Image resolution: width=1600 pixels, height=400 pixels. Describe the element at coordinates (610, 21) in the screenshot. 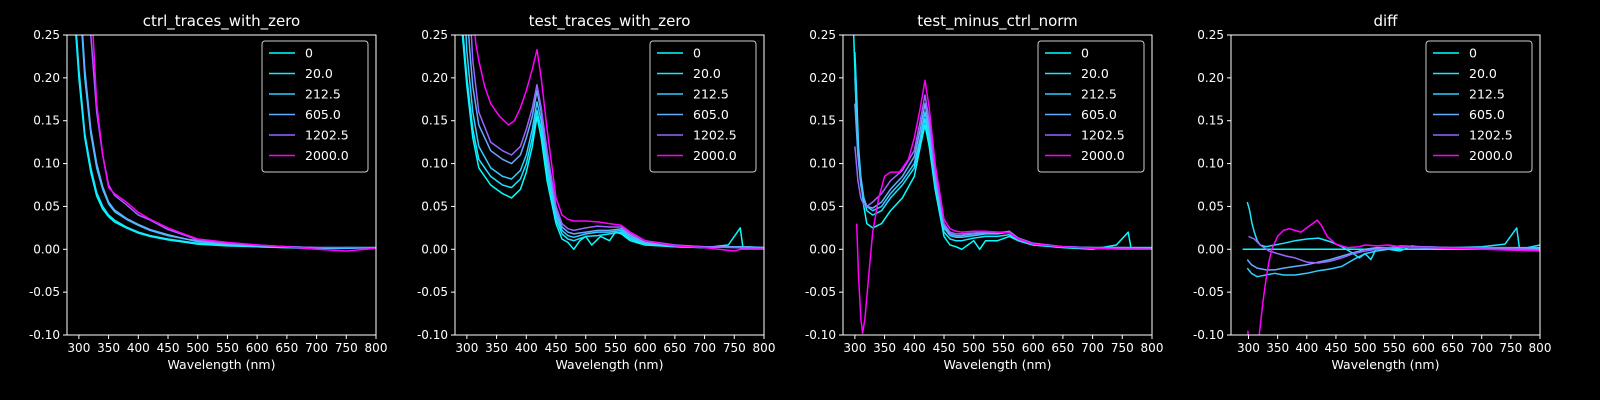

I see `chart-title: test_traces_with_zero` at that location.